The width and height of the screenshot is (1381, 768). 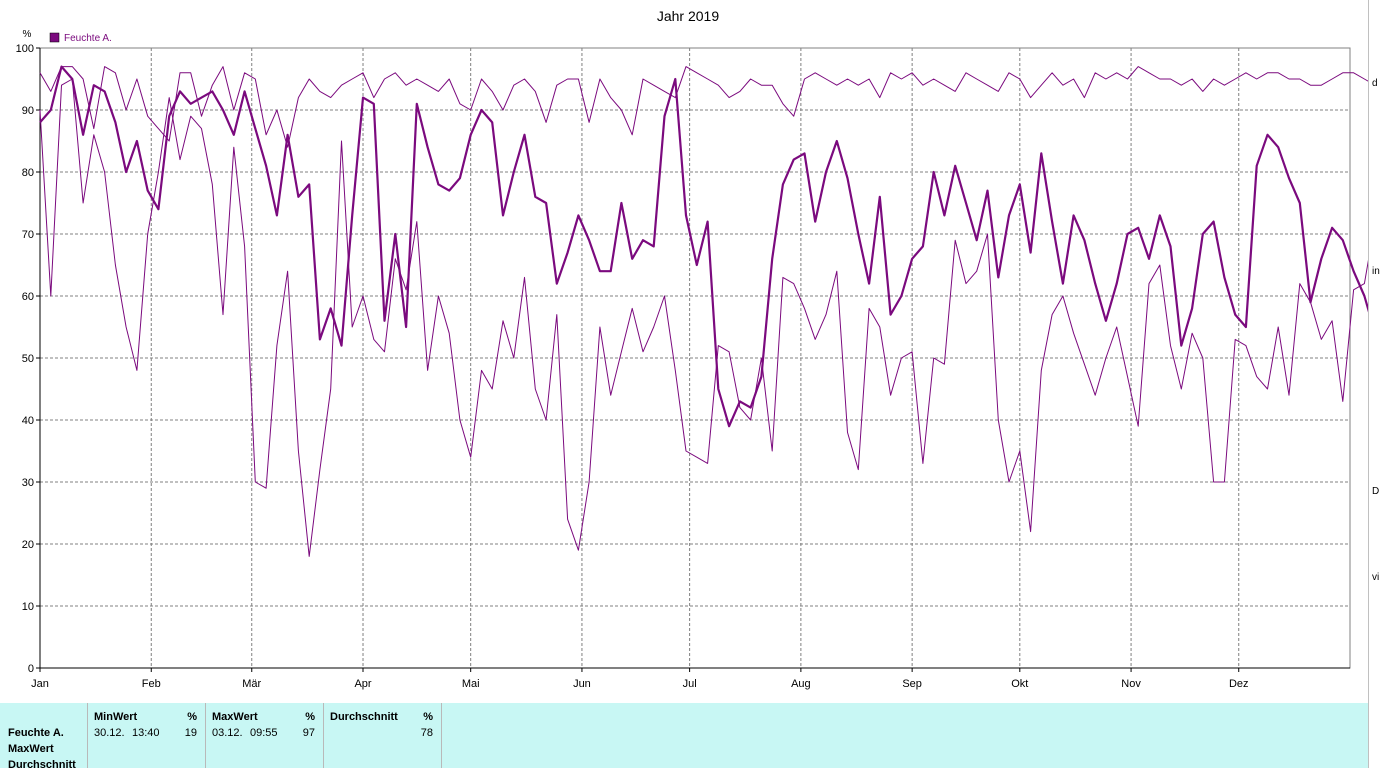 I want to click on max-column: MaxWert % 03.12. 09:55 97, so click(x=265, y=735).